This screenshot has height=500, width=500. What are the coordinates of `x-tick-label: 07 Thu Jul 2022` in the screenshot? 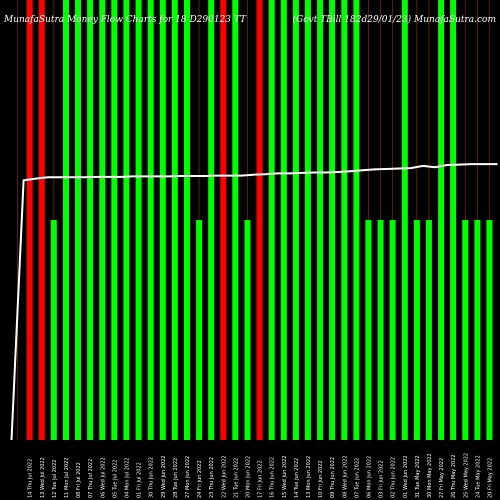 It's located at (91, 478).